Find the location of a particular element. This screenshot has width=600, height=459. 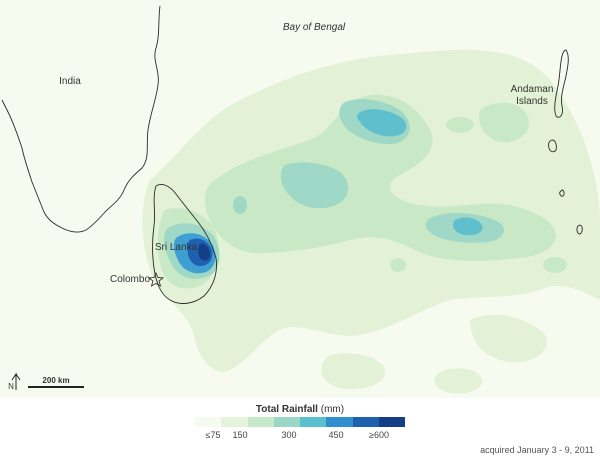

srilanka-coastline is located at coordinates (184, 243).